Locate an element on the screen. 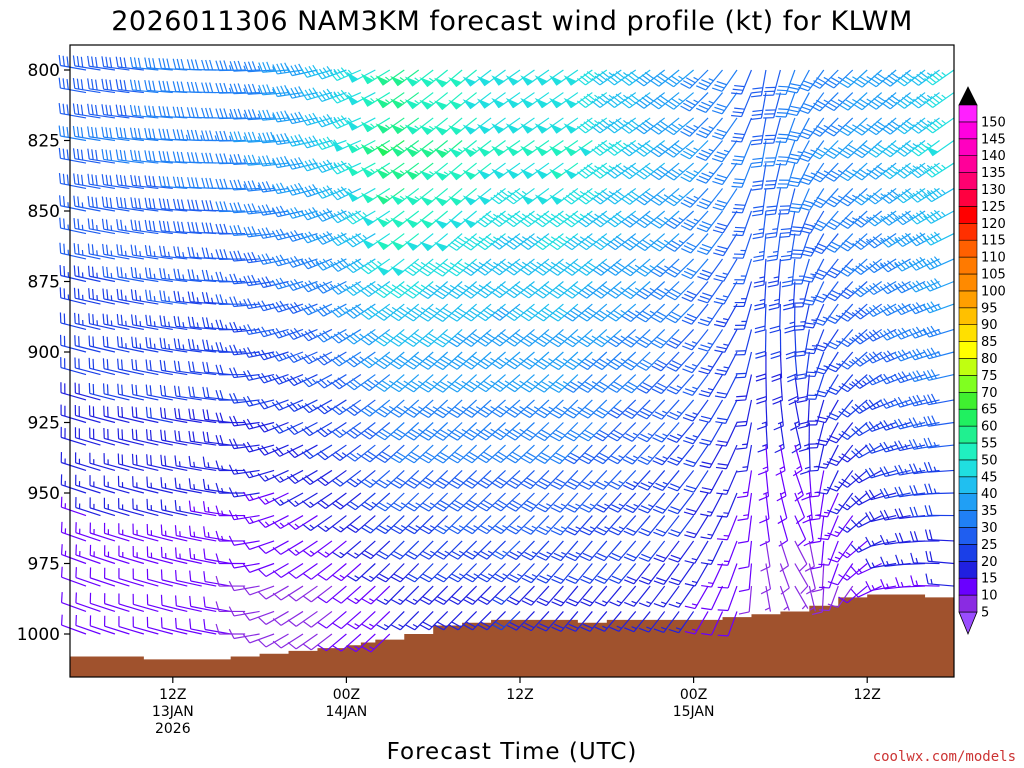 This screenshot has width=1024, height=768. y-tick-label: 900 is located at coordinates (44, 353).